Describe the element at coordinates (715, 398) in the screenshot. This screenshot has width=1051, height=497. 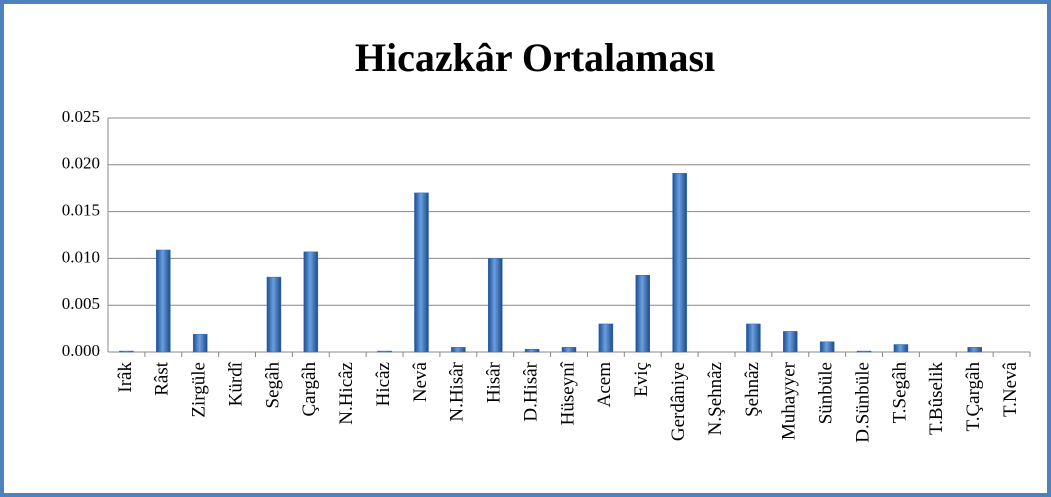
I see `x-tick-label: N.Şehnâz` at that location.